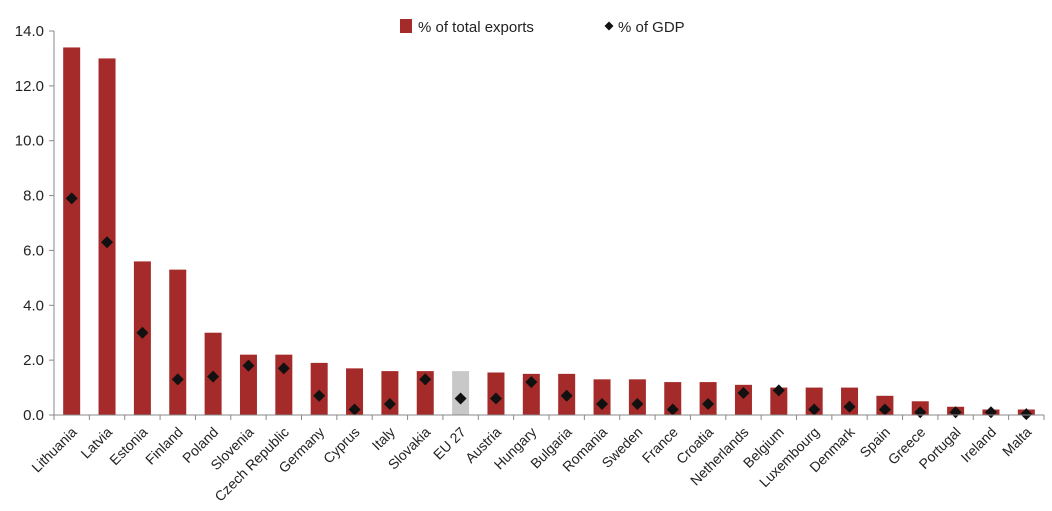 Image resolution: width=1052 pixels, height=511 pixels. Describe the element at coordinates (651, 27) in the screenshot. I see `legend-label-gdp: % of GDP` at that location.